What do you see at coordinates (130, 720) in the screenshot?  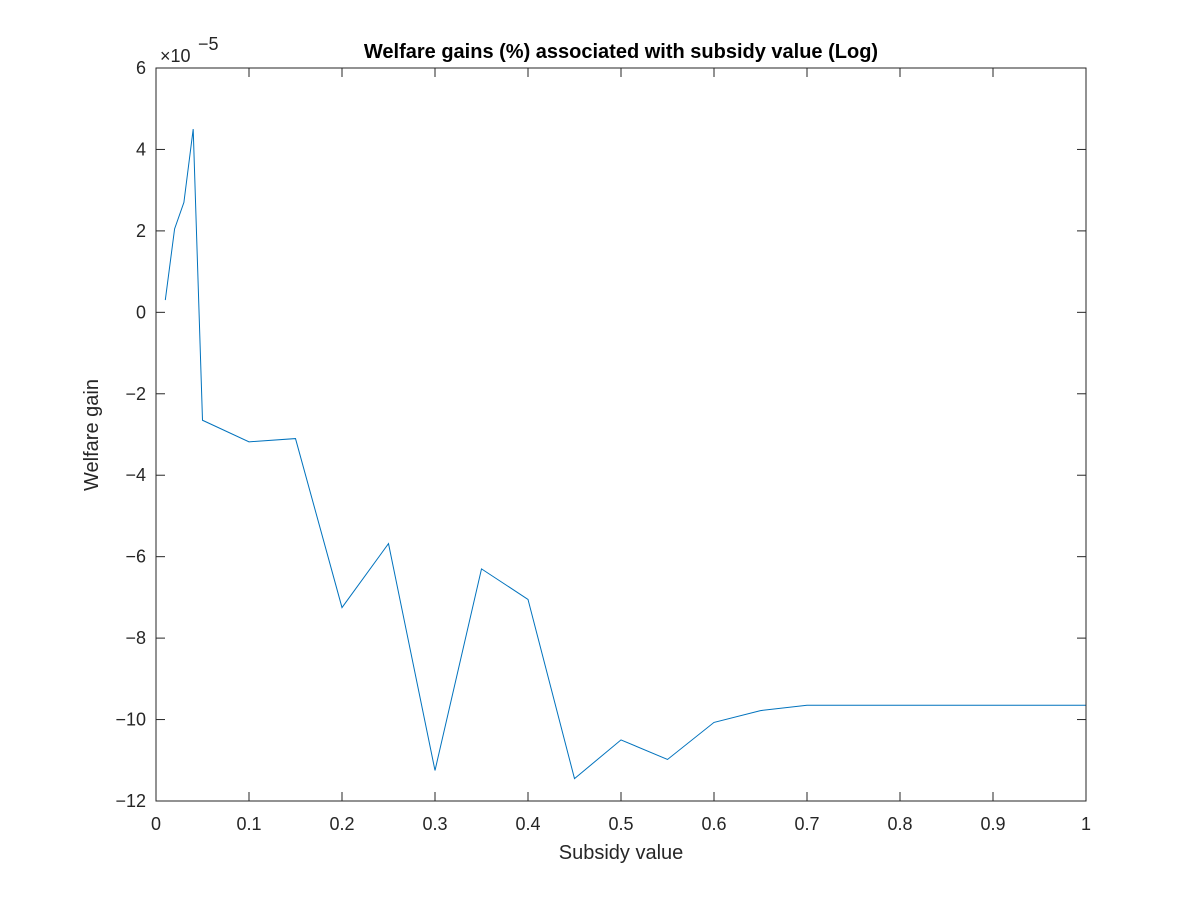 I see `y-tick-label: −10` at bounding box center [130, 720].